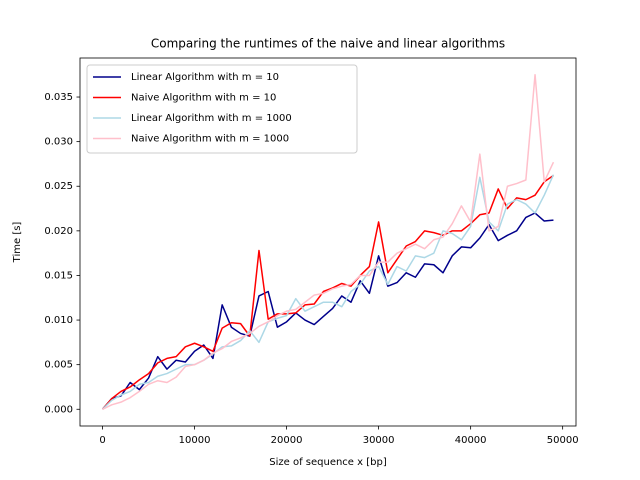 The width and height of the screenshot is (640, 480). What do you see at coordinates (203, 98) in the screenshot?
I see `legend-label: Naive Algorithm with m = 10` at bounding box center [203, 98].